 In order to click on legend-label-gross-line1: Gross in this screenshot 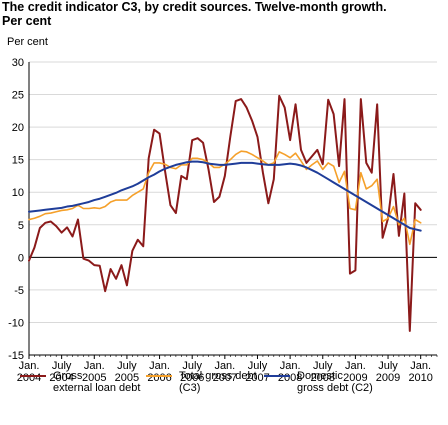, I will do `click(68, 376)`.